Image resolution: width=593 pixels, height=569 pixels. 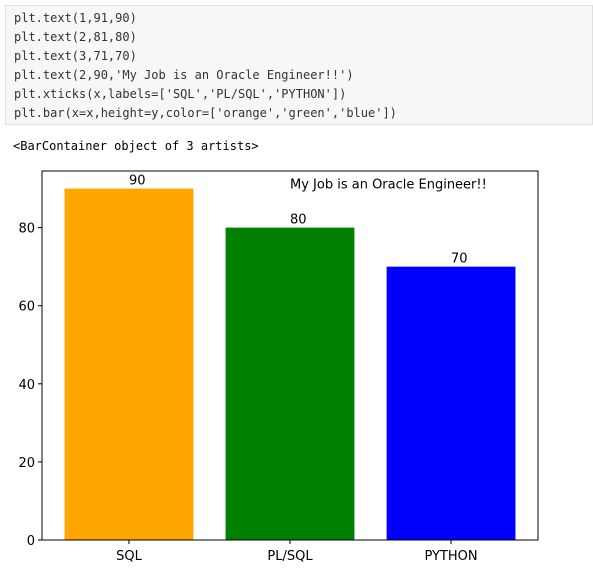 What do you see at coordinates (129, 556) in the screenshot?
I see `x-tick-label: SQL` at bounding box center [129, 556].